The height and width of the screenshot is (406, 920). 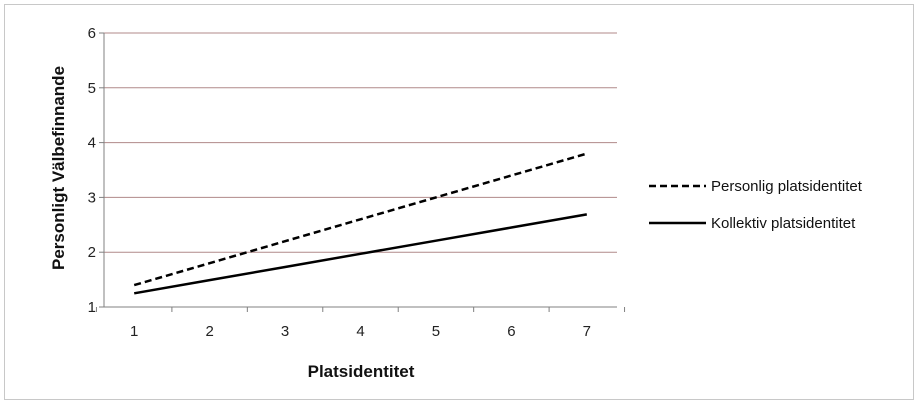 I want to click on x-axis-title: Platsidentitet, so click(x=361, y=371).